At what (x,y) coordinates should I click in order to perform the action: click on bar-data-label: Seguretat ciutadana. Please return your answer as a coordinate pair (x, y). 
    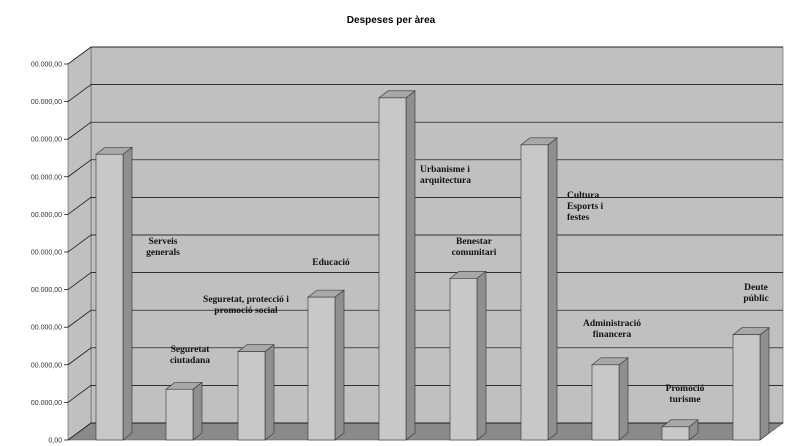
    Looking at the image, I should click on (190, 355).